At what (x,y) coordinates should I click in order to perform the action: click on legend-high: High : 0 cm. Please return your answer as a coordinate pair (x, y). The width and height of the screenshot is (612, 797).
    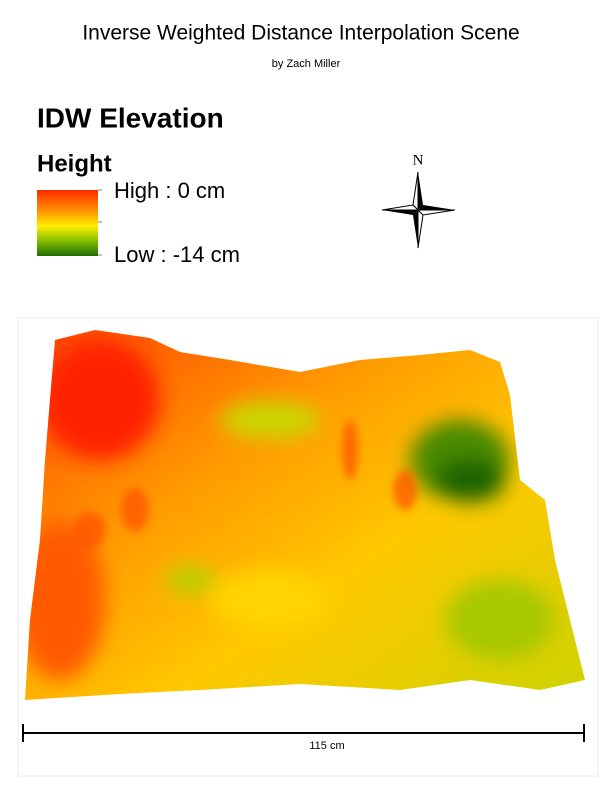
    Looking at the image, I should click on (169, 190).